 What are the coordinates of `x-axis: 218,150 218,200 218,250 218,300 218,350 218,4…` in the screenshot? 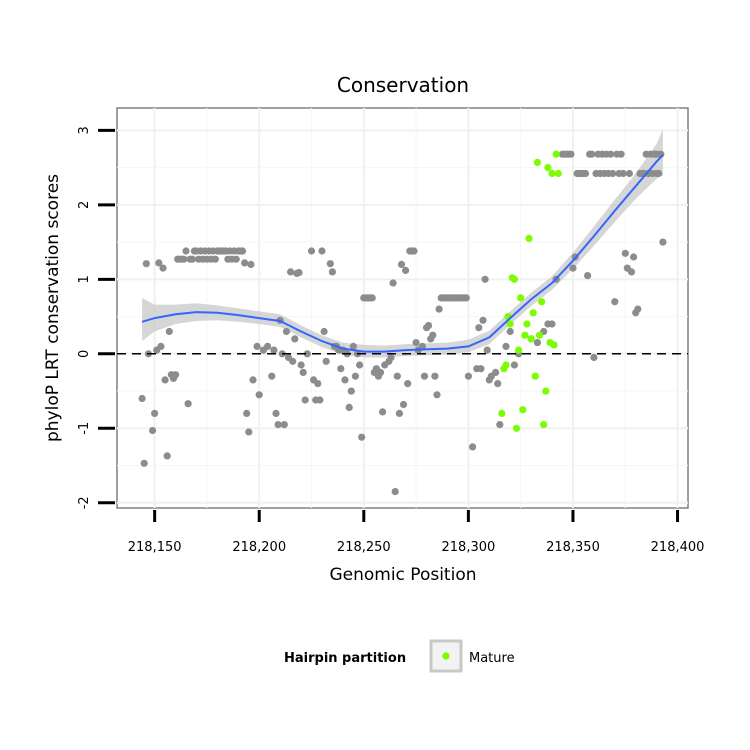 It's located at (416, 532).